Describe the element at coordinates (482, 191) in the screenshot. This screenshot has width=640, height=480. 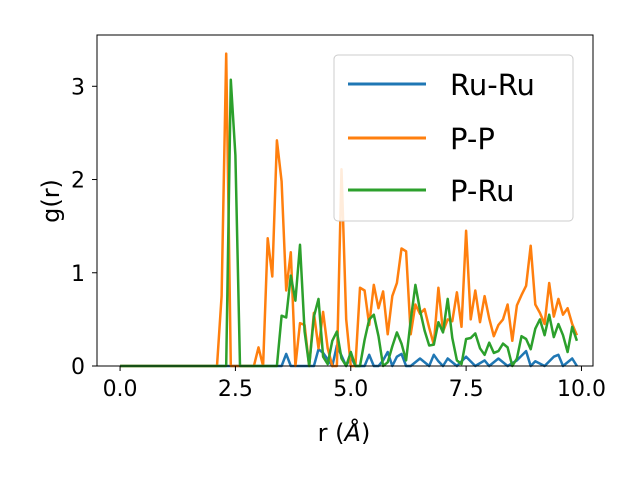
I see `legend-label-p-ru: P-Ru` at that location.